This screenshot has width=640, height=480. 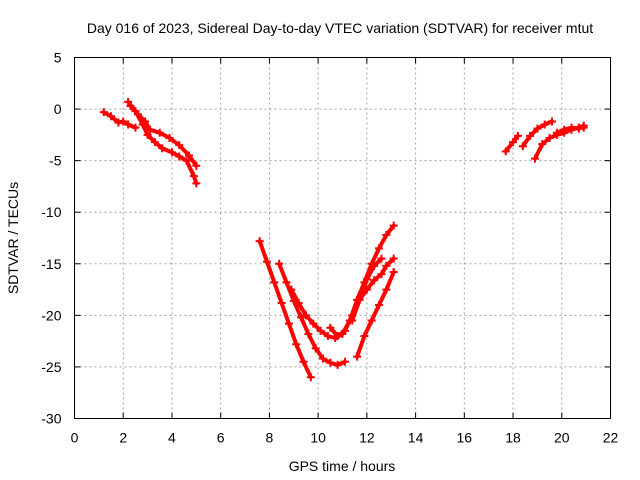 I want to click on y-tick-label: 5, so click(x=58, y=58).